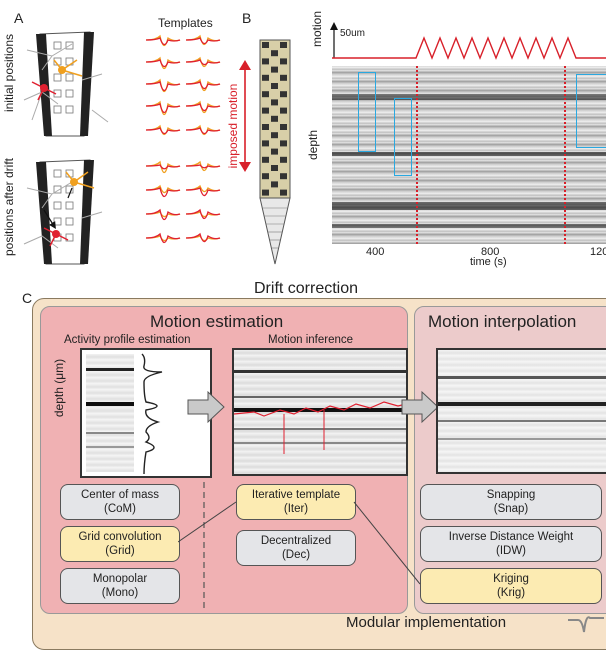 This screenshot has width=606, height=650. Describe the element at coordinates (120, 586) in the screenshot. I see `method-monopolar: Monopolar (Mono)` at that location.